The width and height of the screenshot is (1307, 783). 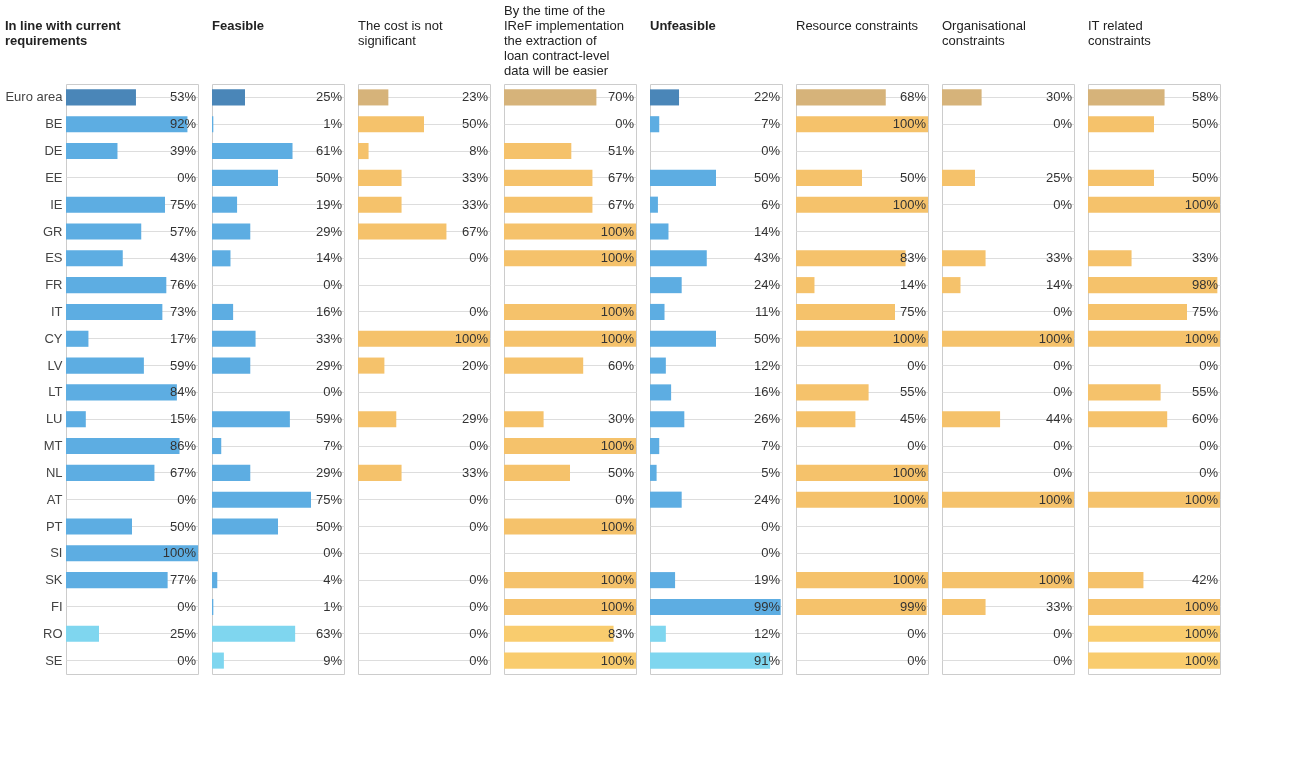 I want to click on data-label: 43%, so click(x=183, y=258).